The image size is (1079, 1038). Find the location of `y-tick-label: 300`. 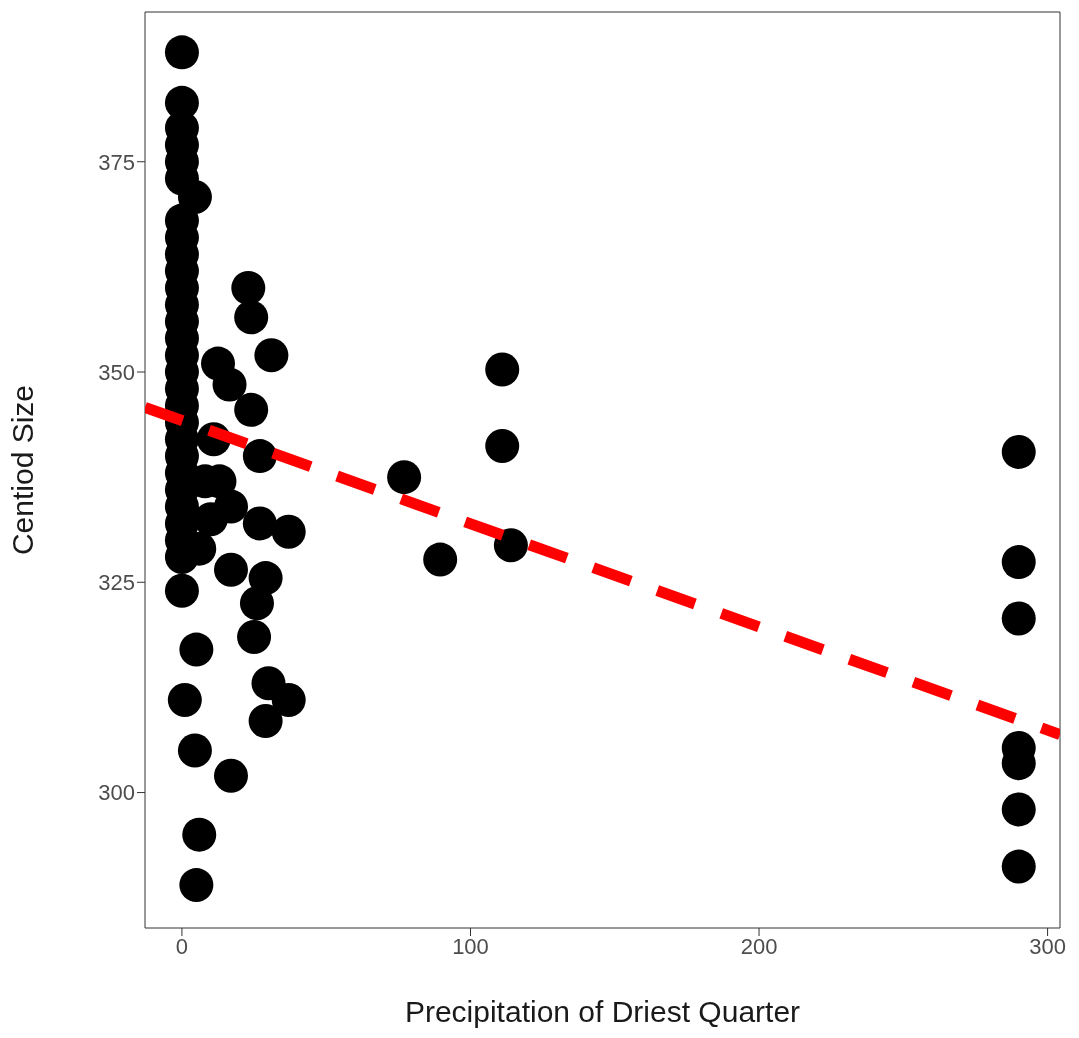

y-tick-label: 300 is located at coordinates (116, 793).